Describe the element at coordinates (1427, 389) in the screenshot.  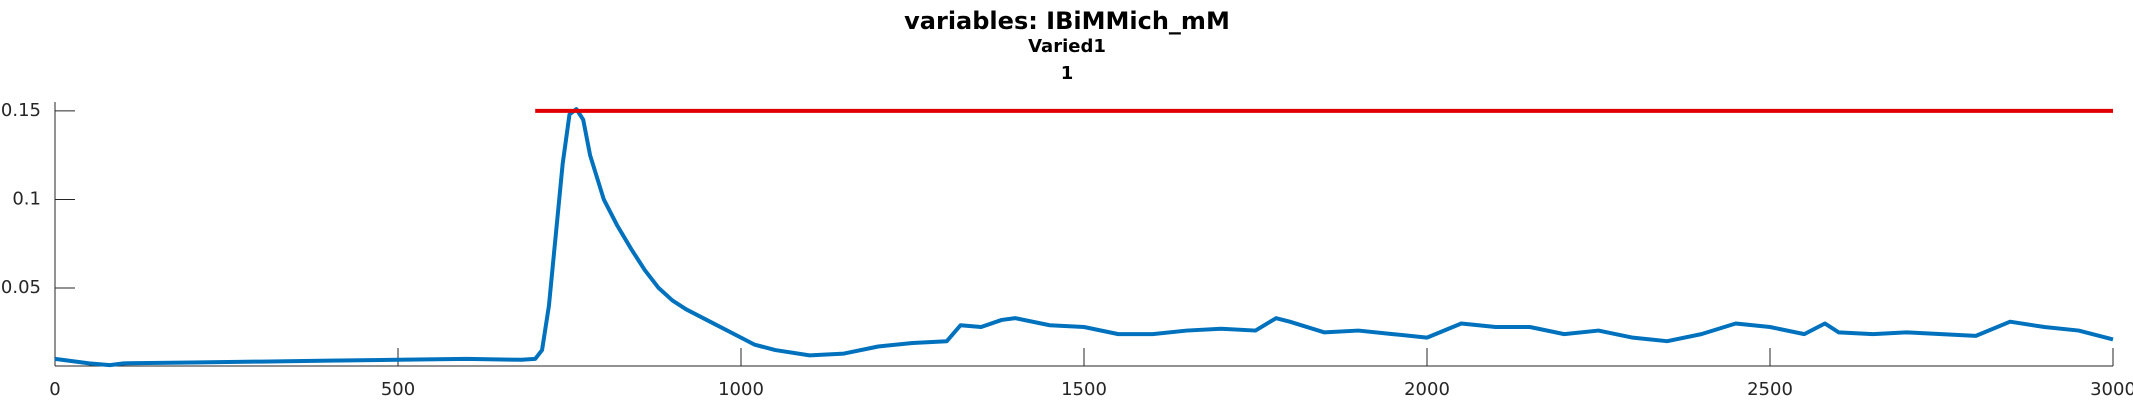
I see `x-tick-label: 2000` at that location.